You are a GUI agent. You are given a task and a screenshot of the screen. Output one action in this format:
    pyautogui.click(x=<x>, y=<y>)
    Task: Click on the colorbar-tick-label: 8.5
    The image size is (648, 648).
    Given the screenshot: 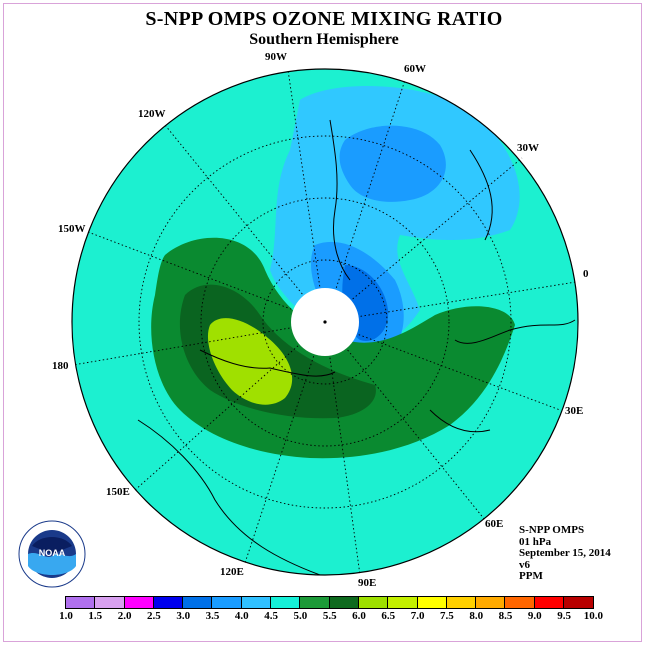 What is the action you would take?
    pyautogui.click(x=505, y=616)
    